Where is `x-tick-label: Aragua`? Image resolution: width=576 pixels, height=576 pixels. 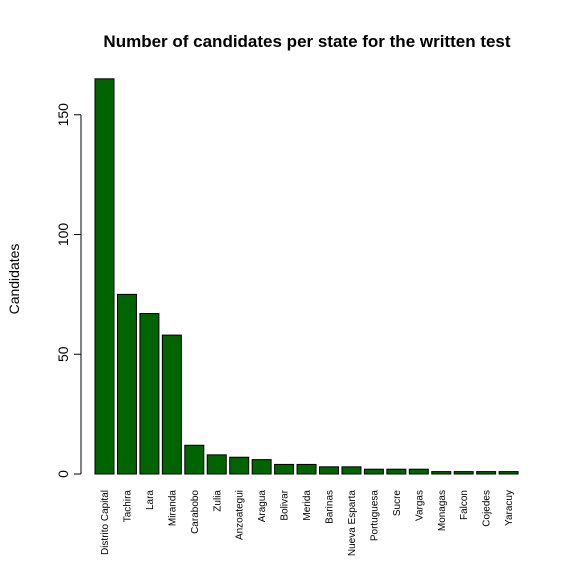 x-tick-label: Aragua is located at coordinates (262, 506).